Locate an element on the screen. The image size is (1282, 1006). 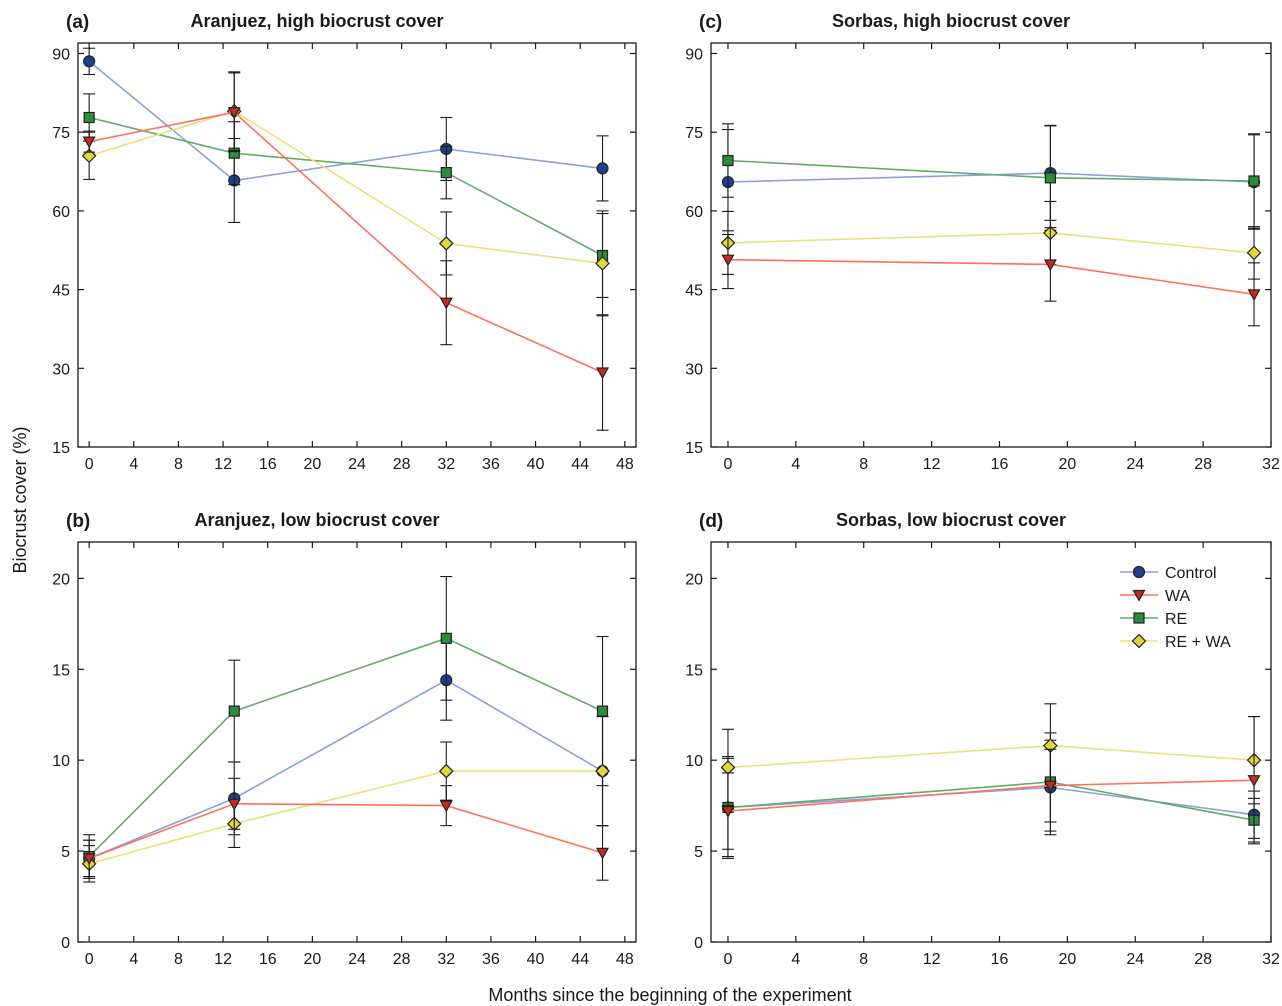
series-line-re is located at coordinates (345, 747).